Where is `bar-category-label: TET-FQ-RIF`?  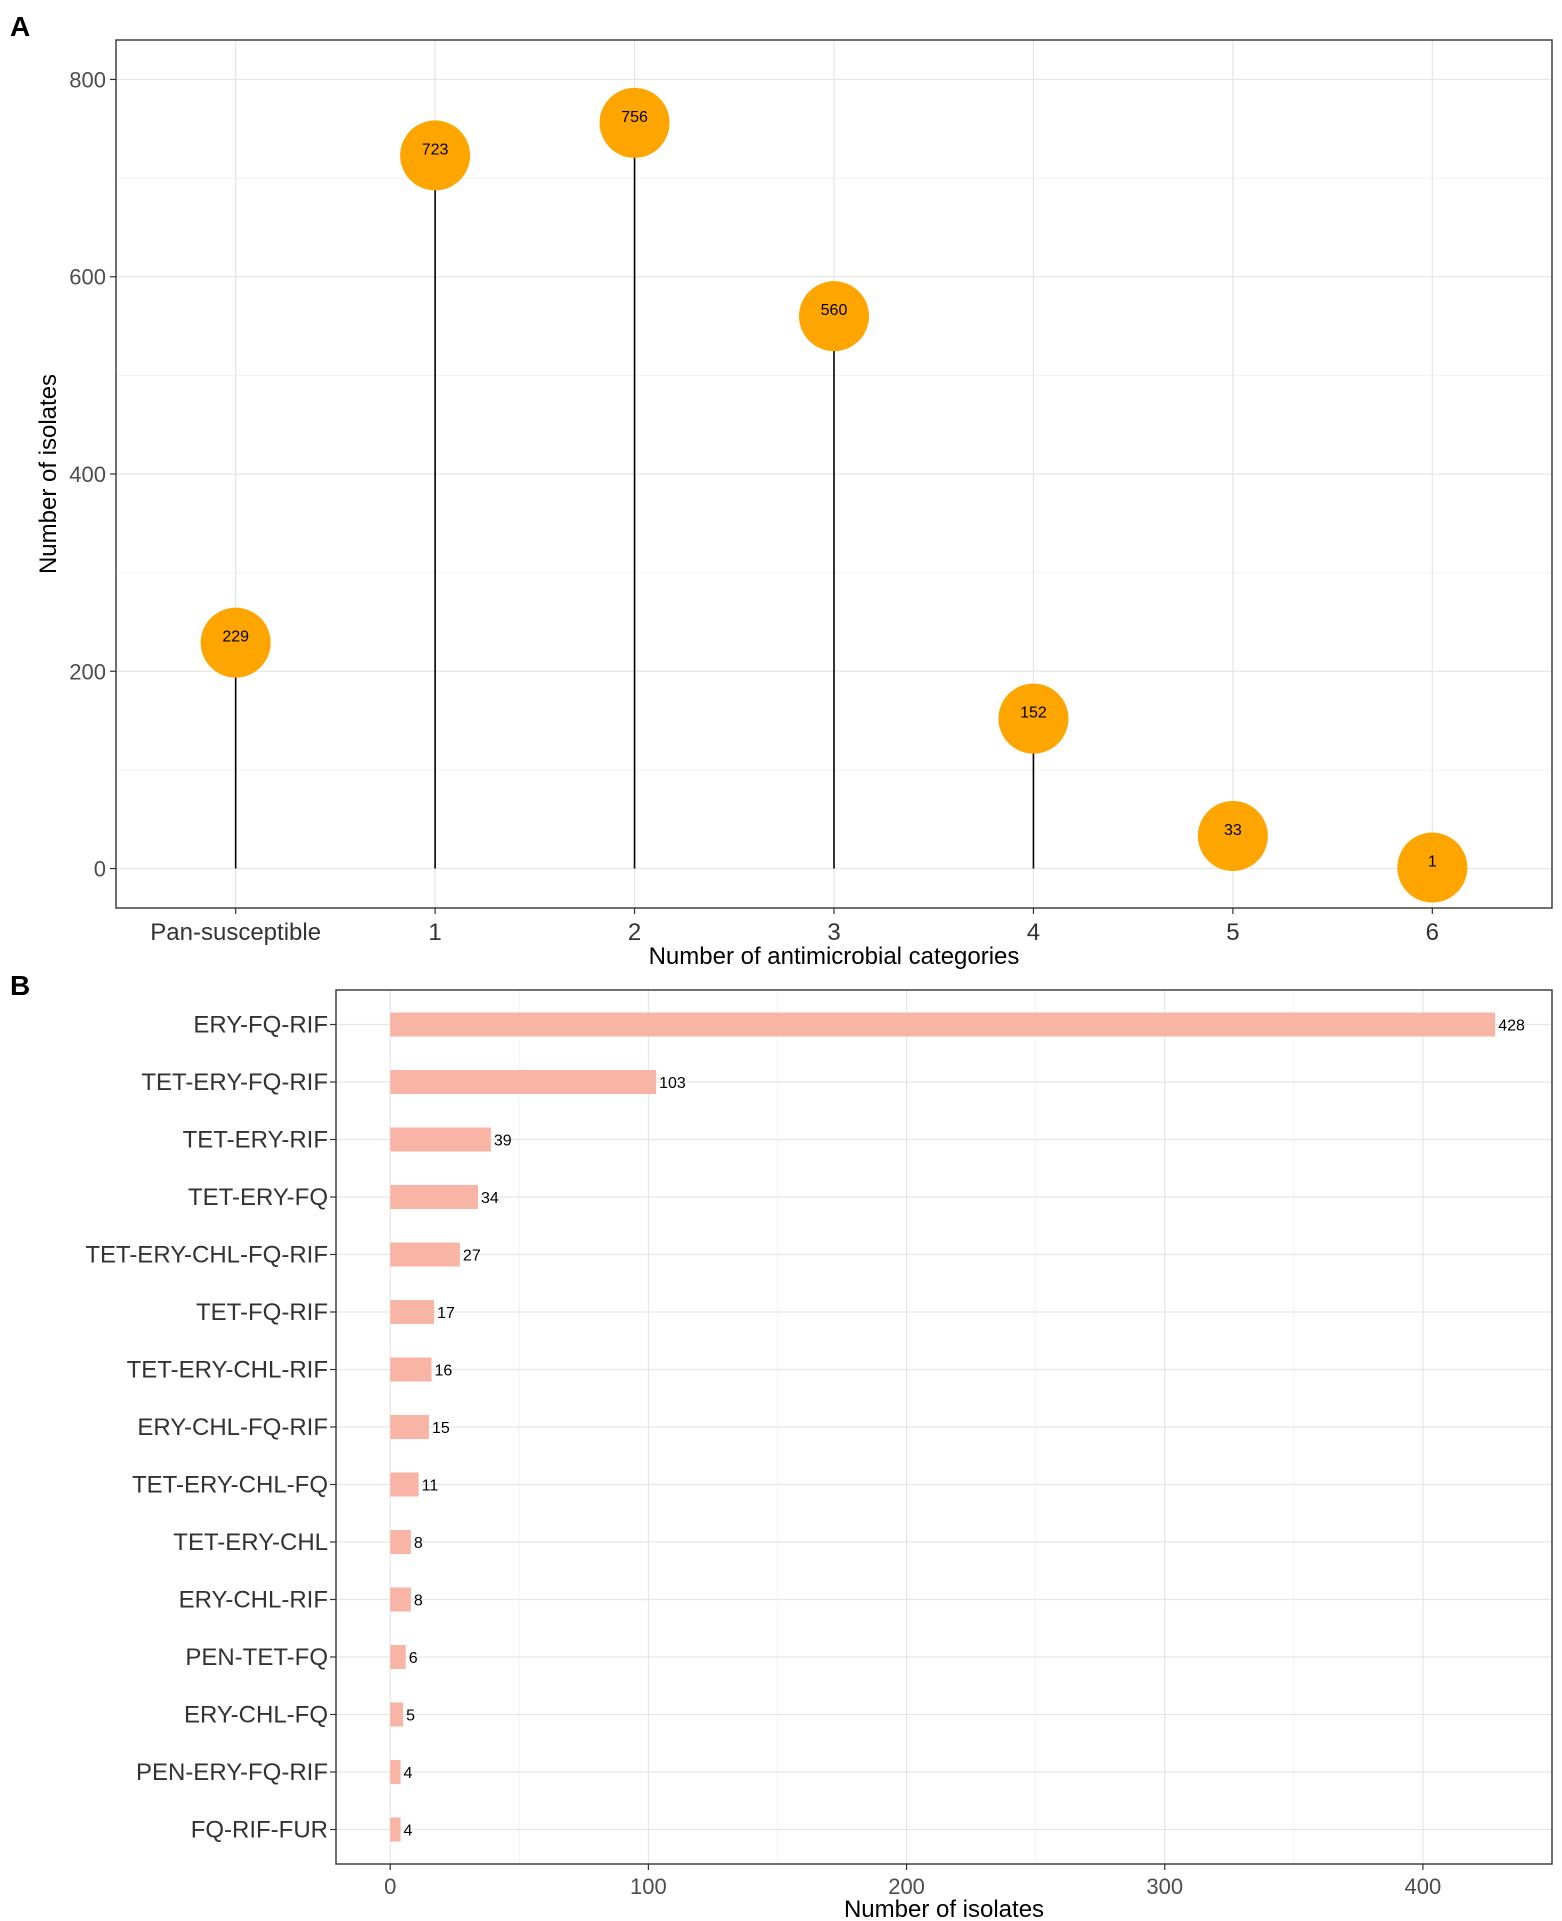
bar-category-label: TET-FQ-RIF is located at coordinates (262, 1312).